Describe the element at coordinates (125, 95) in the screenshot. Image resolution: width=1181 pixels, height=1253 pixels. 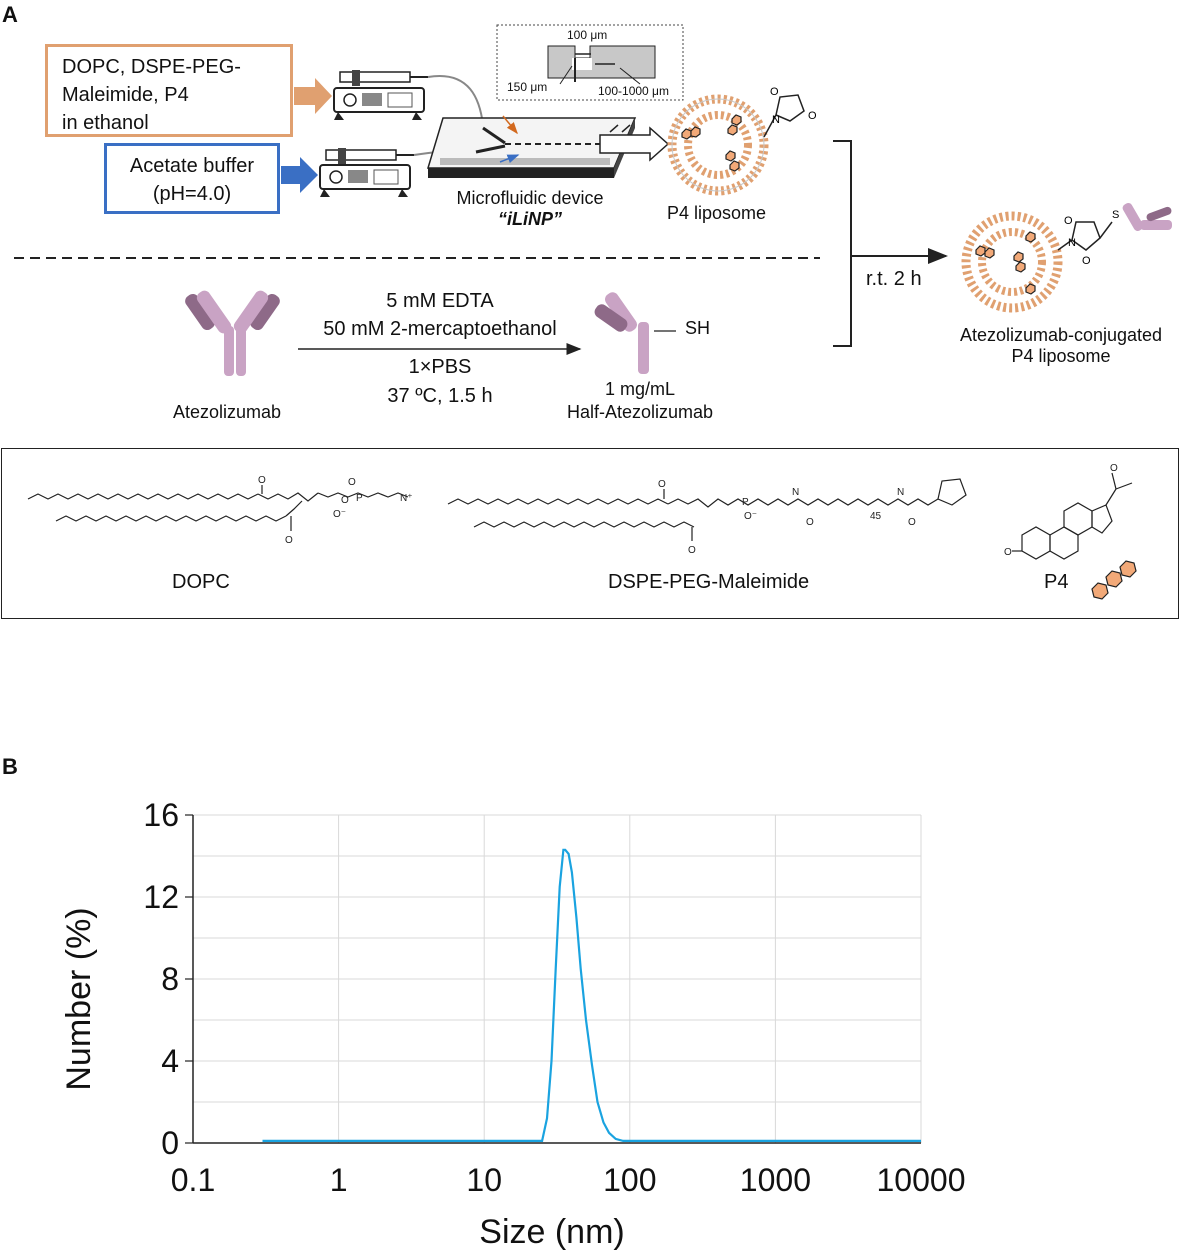
I see `ethanol-line-2: Maleimide, P4` at that location.